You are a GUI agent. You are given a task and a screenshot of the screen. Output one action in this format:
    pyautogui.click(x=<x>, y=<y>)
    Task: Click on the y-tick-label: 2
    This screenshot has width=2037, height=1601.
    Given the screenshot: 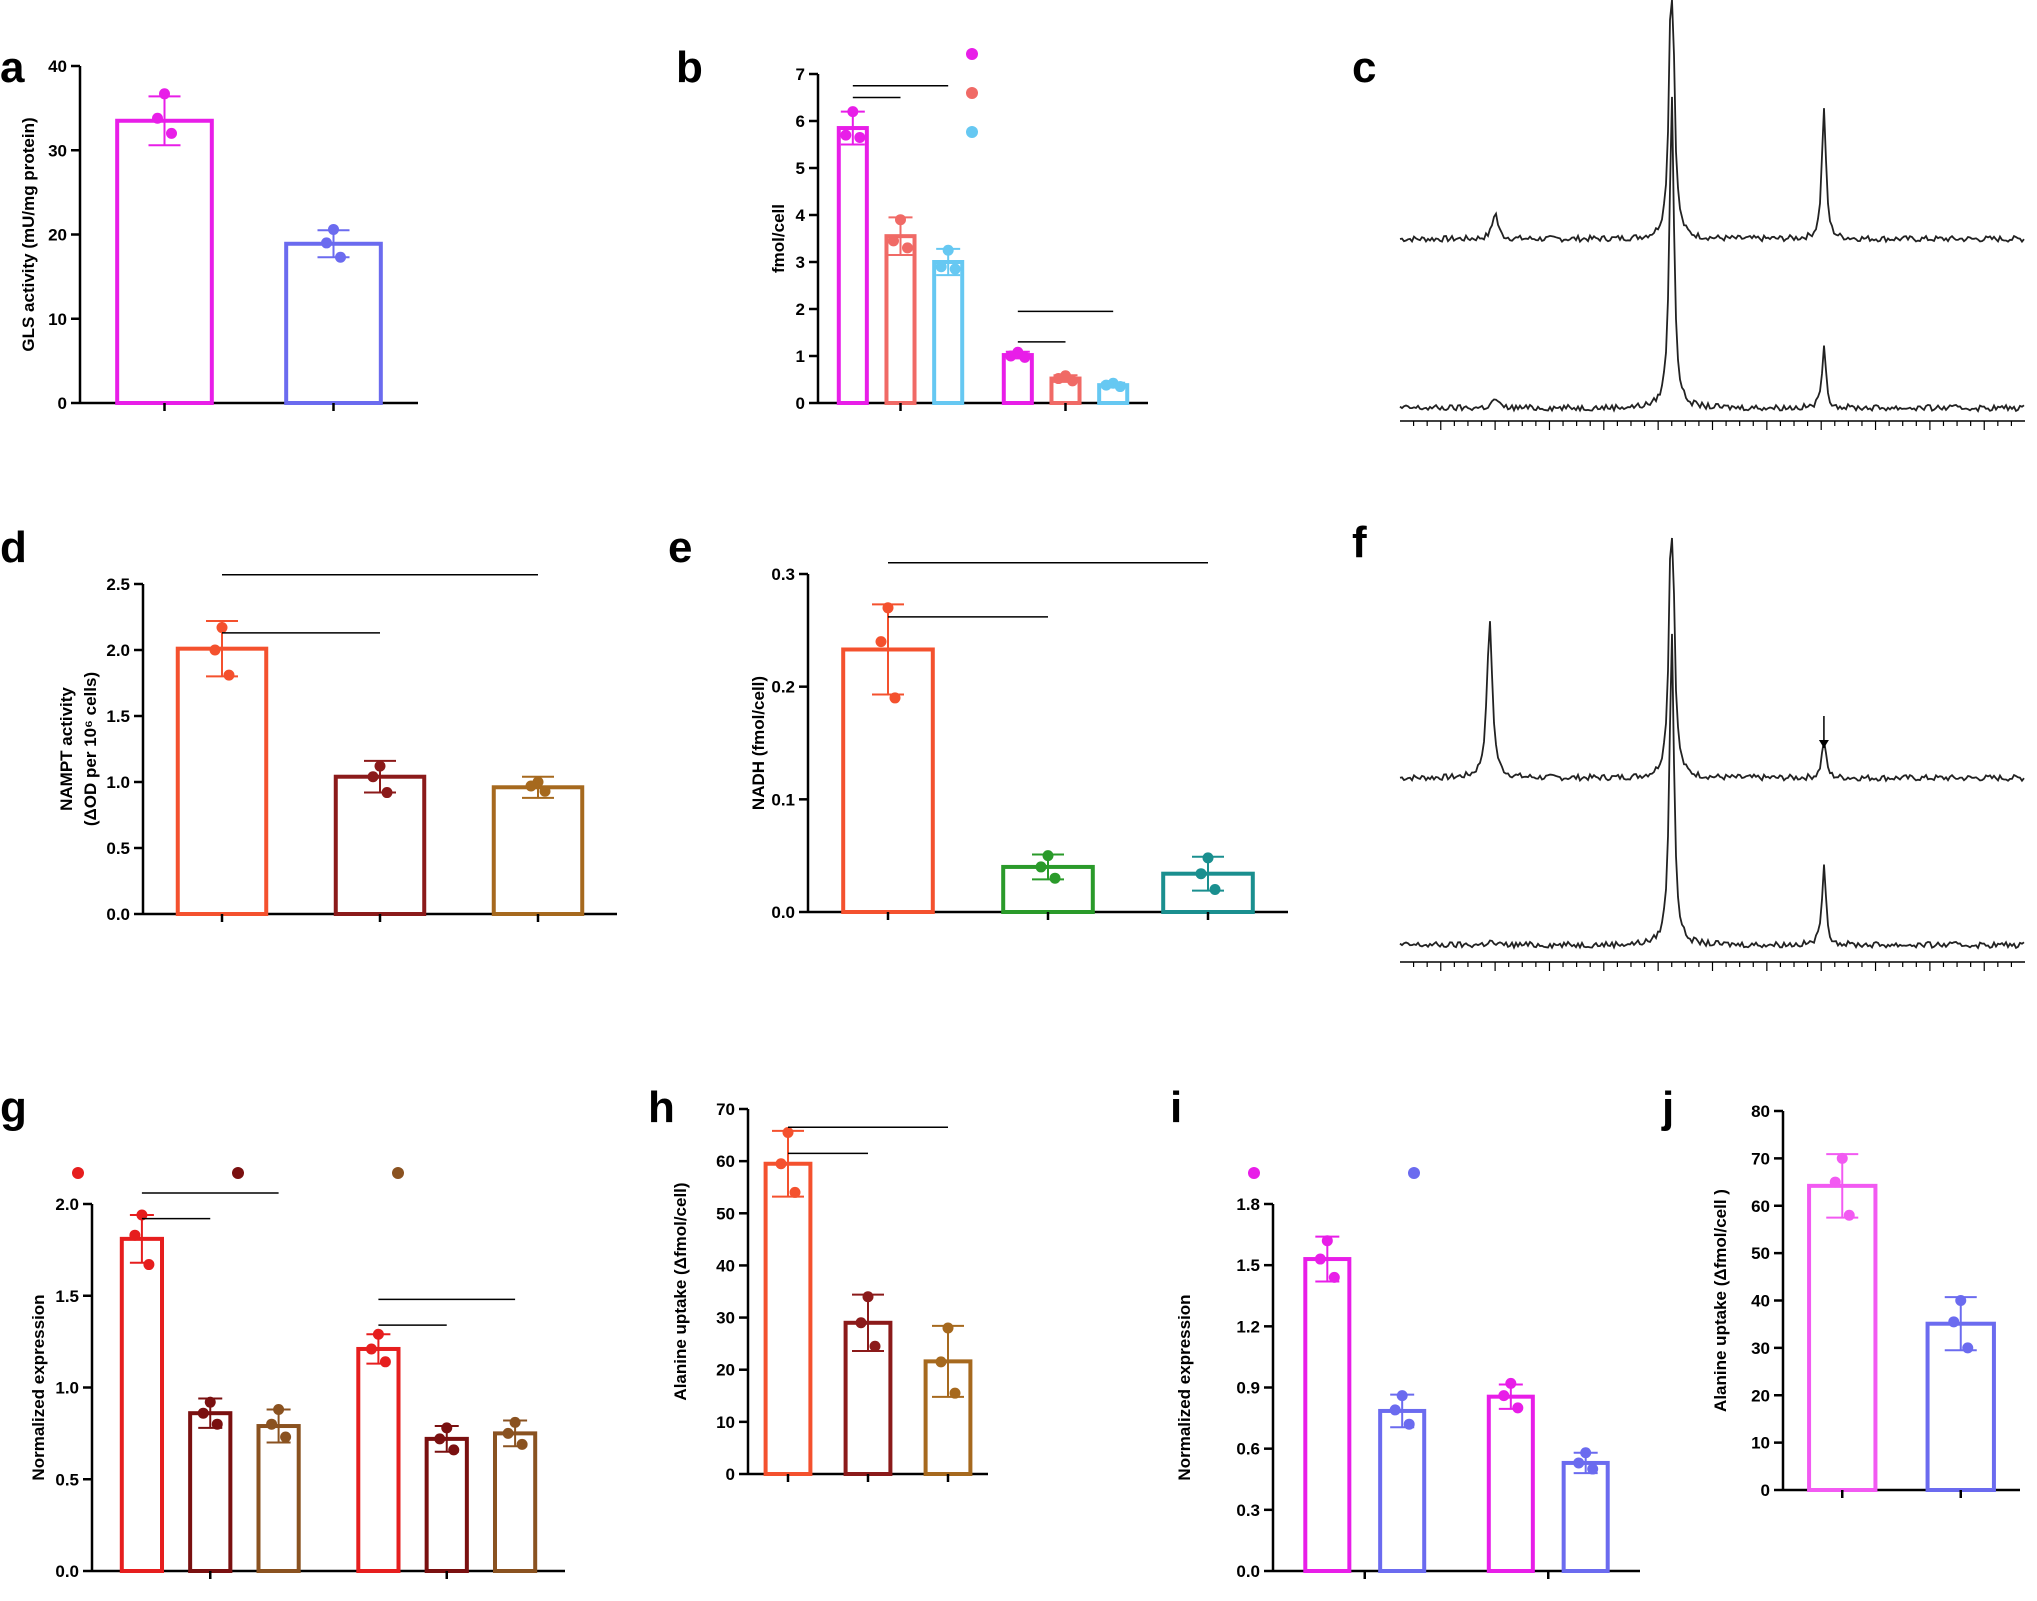 What is the action you would take?
    pyautogui.click(x=800, y=309)
    